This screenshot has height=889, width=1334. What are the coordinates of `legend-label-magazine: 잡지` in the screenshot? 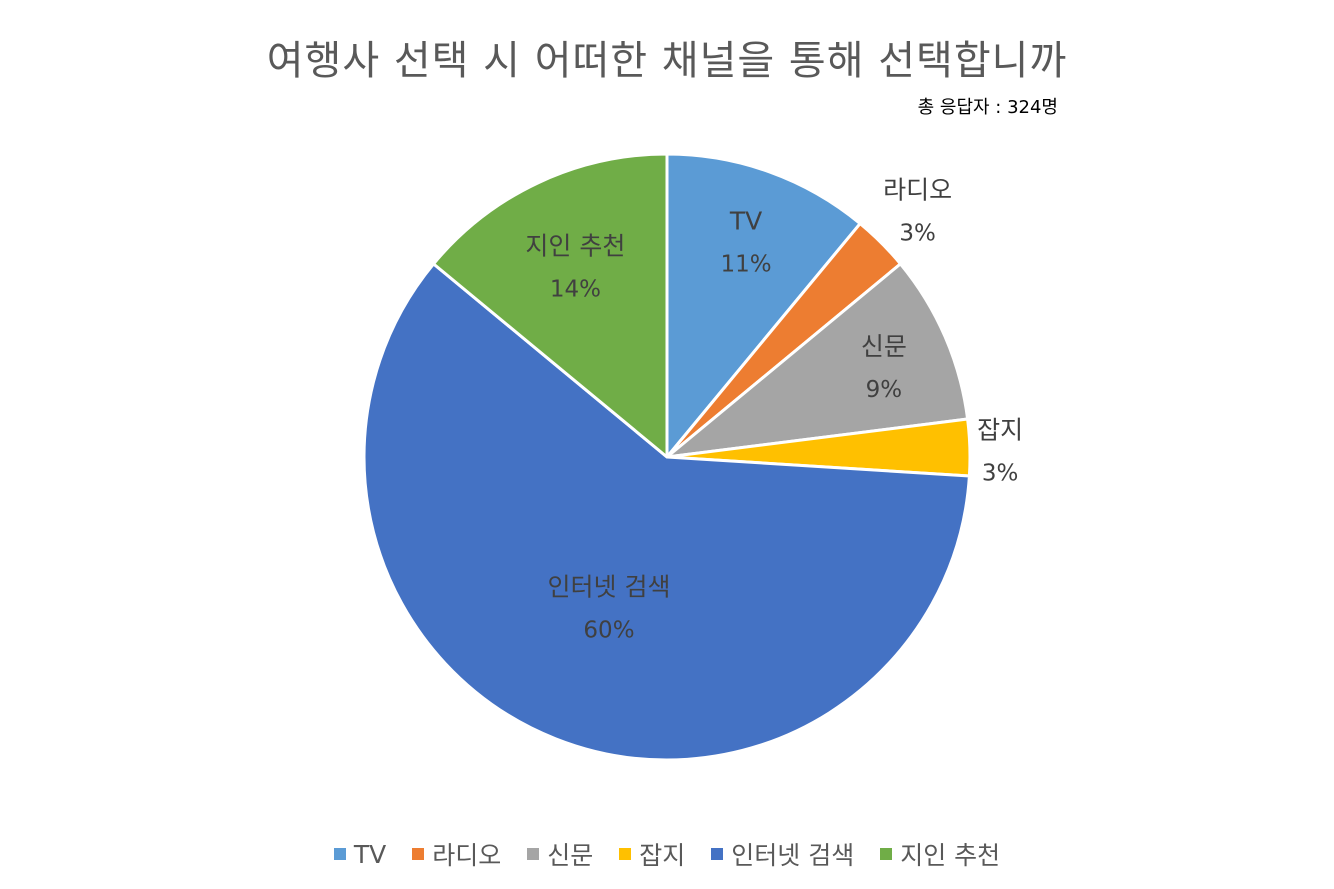 It's located at (662, 855).